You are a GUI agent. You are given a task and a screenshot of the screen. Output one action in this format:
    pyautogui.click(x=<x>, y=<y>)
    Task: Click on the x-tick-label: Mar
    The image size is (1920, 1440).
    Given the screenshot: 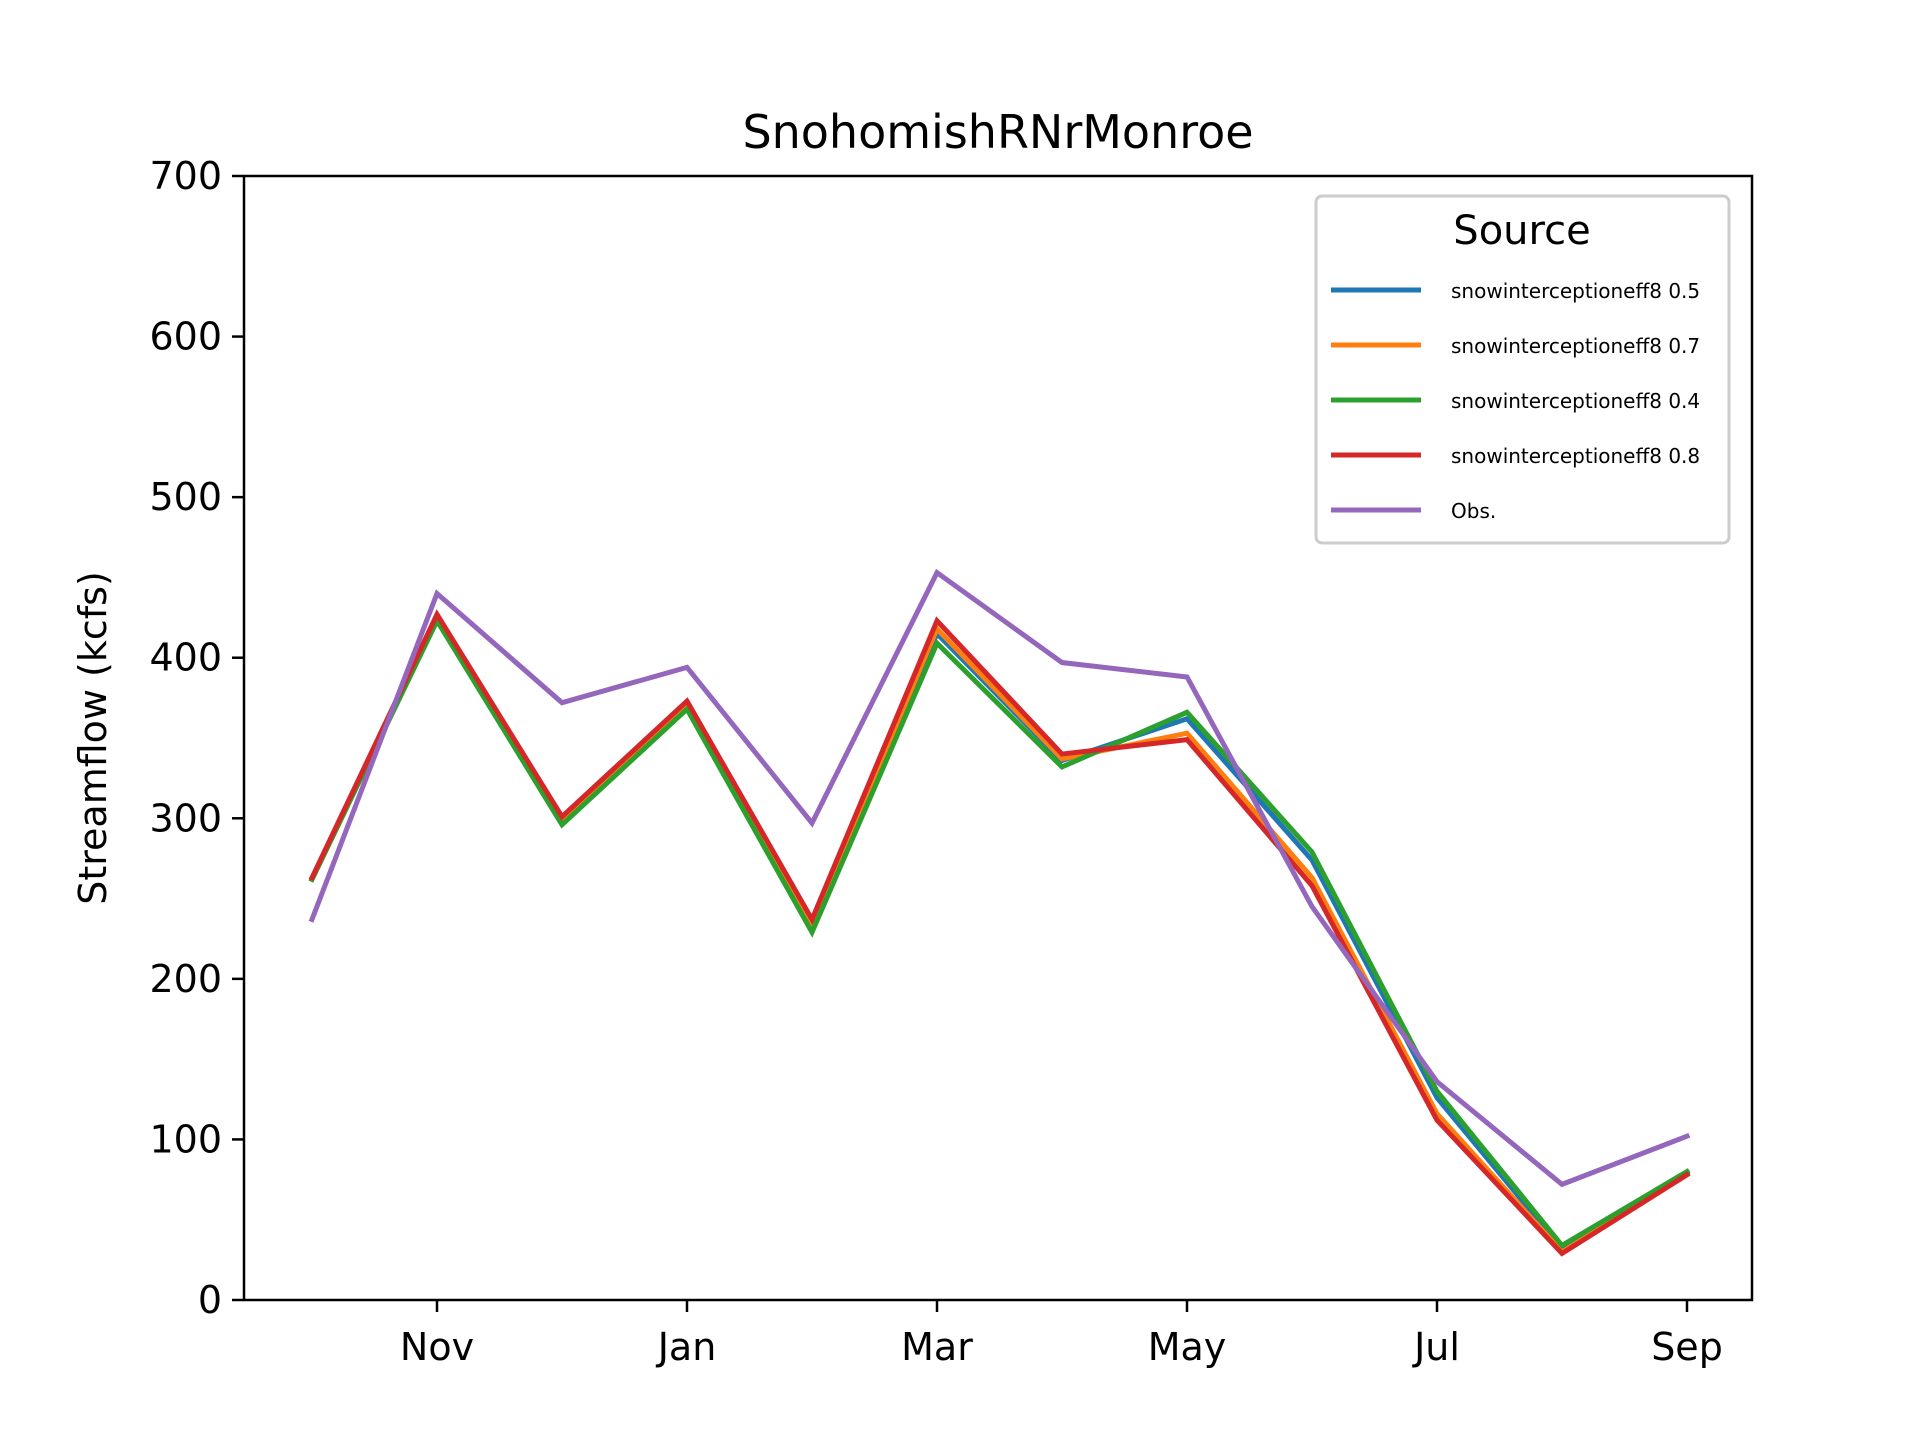 What is the action you would take?
    pyautogui.click(x=937, y=1347)
    